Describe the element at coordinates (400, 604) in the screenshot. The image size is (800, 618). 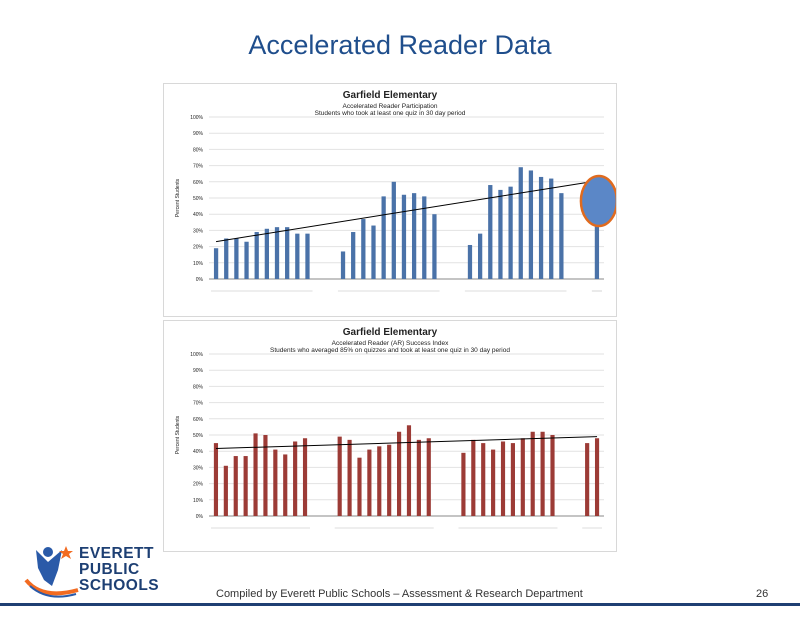
I see `footer-divider` at that location.